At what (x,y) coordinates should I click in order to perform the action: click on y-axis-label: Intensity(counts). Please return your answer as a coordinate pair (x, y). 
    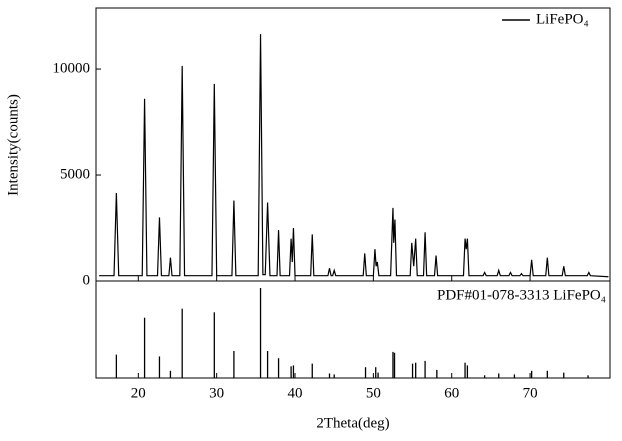
    Looking at the image, I should click on (13, 145).